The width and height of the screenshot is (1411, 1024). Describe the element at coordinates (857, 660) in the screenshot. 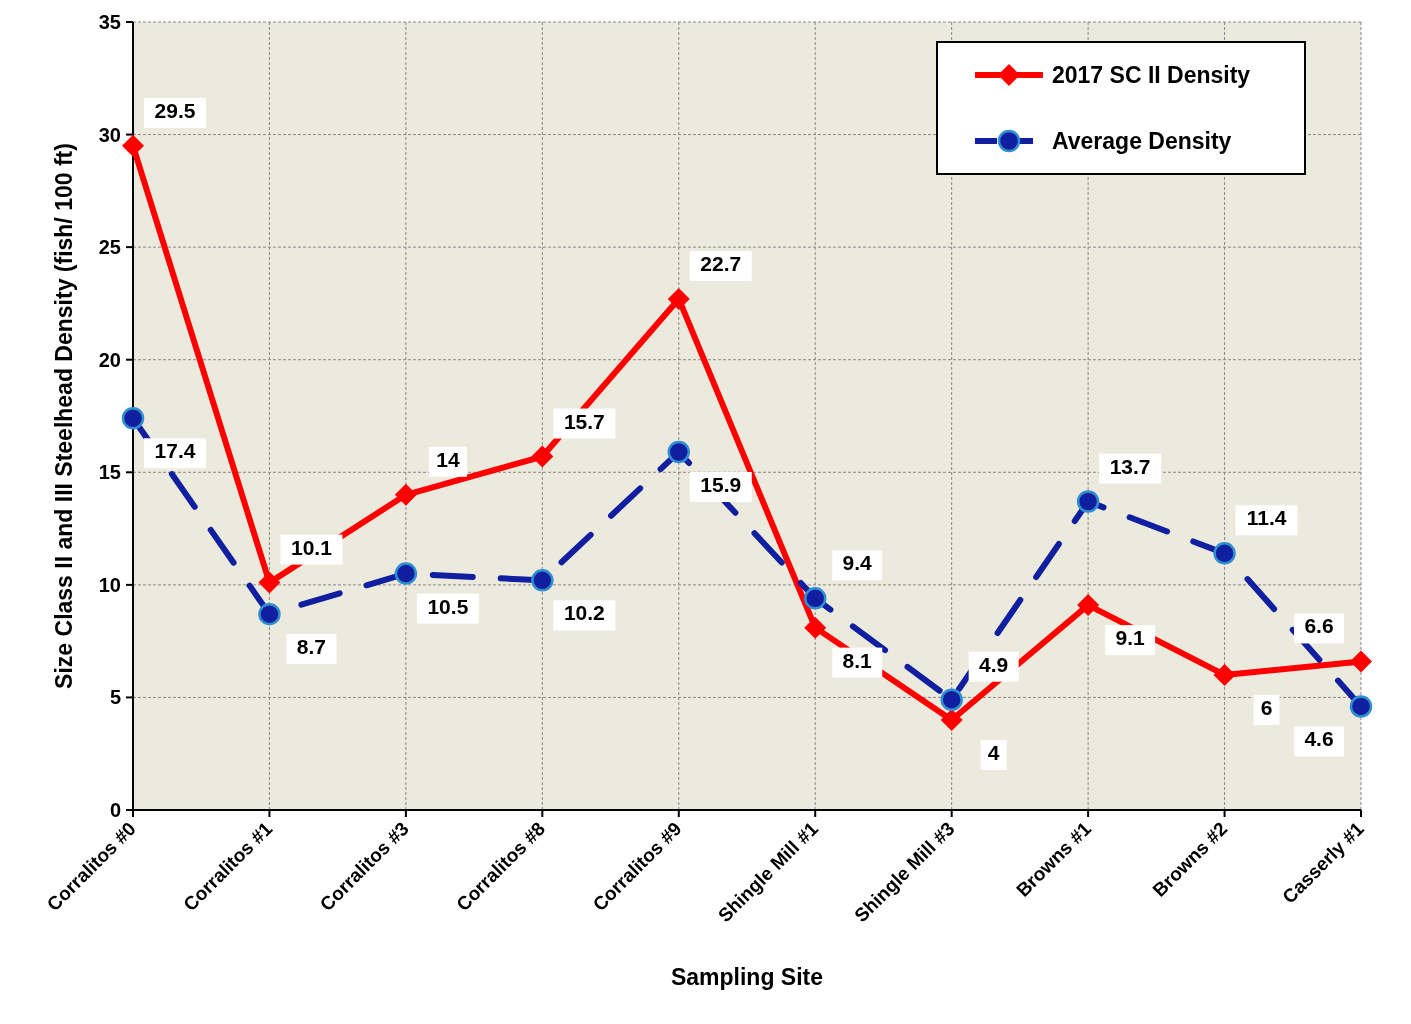

I see `data-label: 8.1` at that location.